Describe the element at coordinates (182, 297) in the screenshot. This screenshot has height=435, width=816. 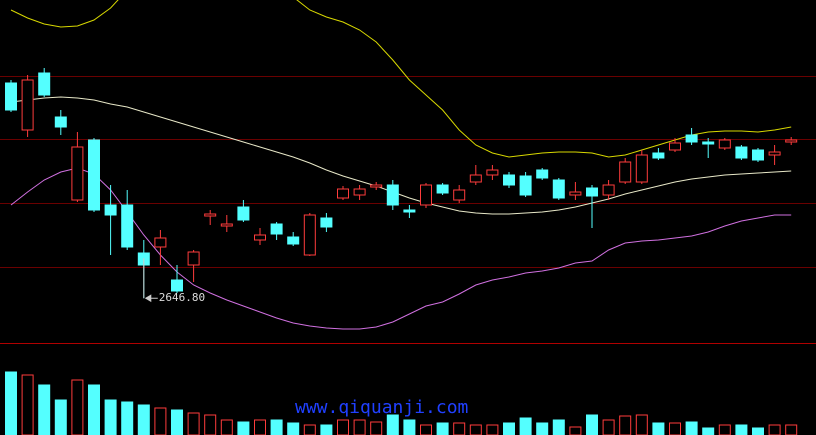
I see `low-label: 2646.80` at that location.